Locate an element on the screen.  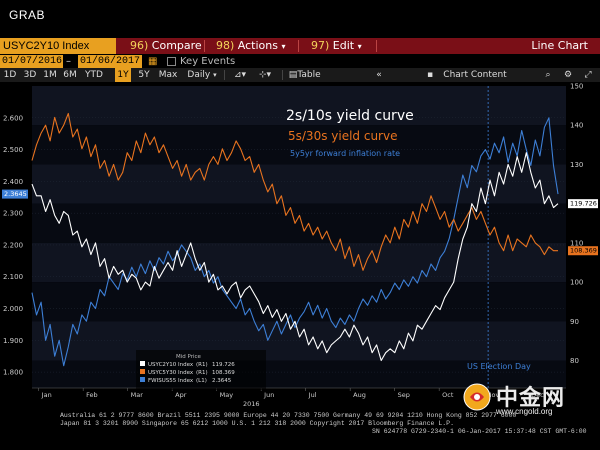
left-axis-tick-label: 2.200 is located at coordinates (13, 245).